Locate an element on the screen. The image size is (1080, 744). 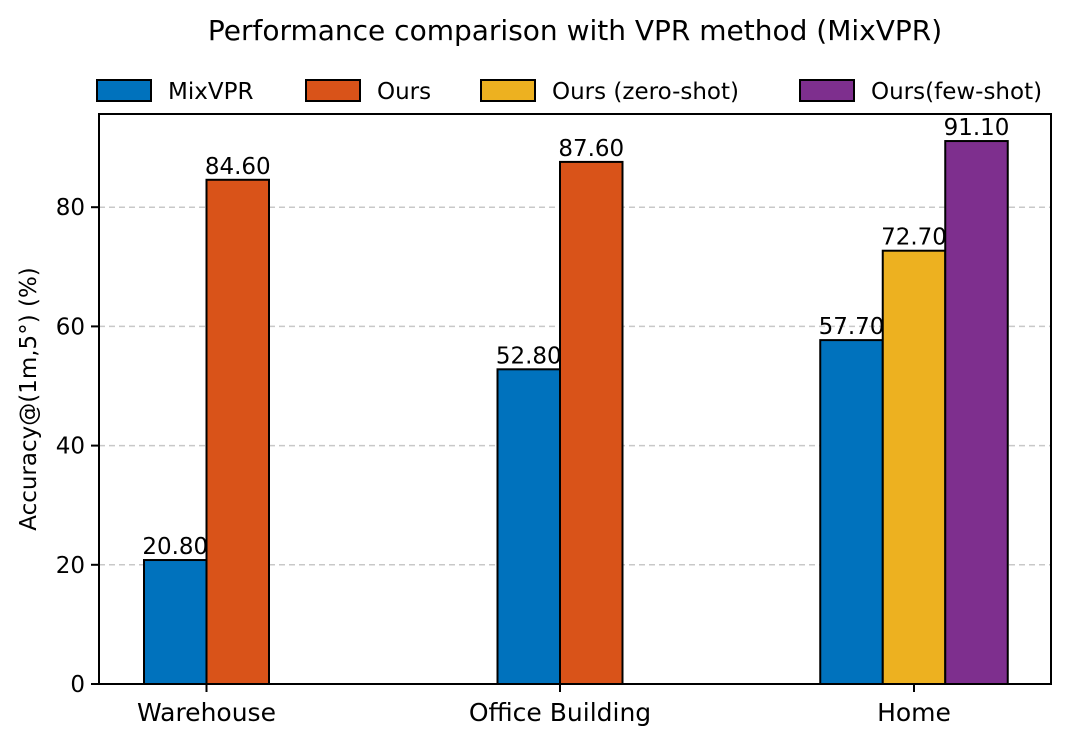
data-label: 91.10 is located at coordinates (977, 128).